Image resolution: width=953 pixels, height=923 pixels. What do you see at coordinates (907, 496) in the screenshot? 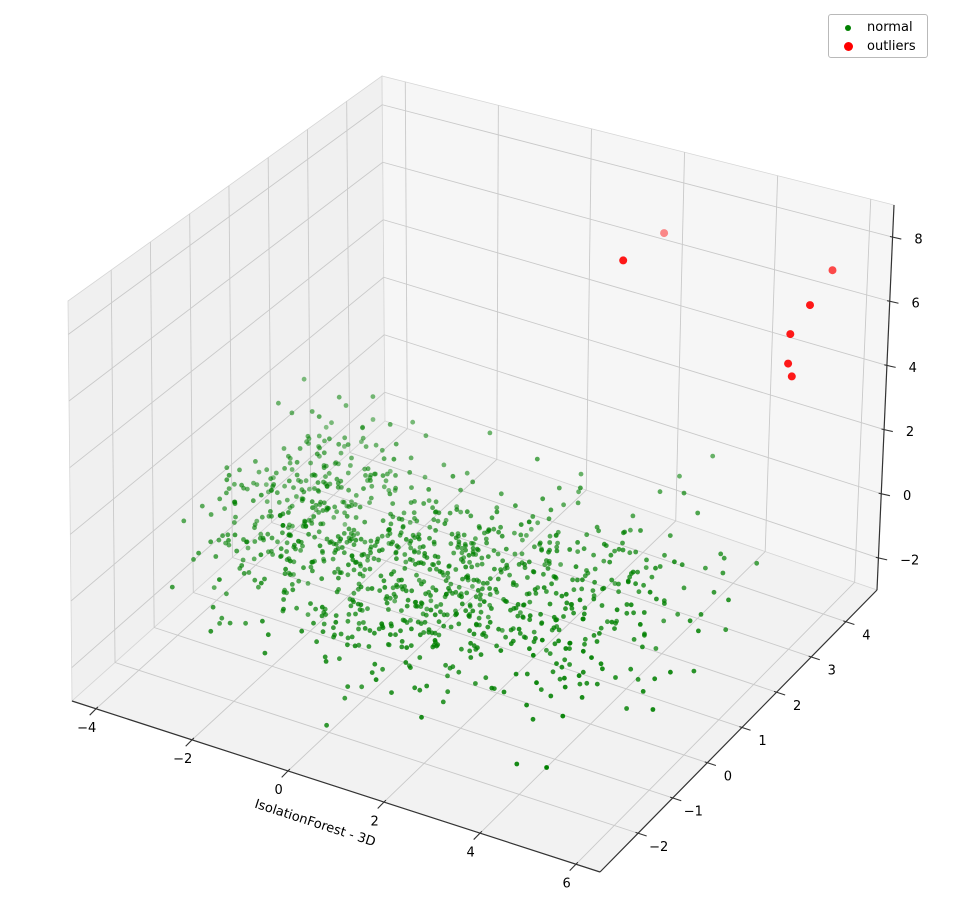
I see `z-tick-label: 0` at bounding box center [907, 496].